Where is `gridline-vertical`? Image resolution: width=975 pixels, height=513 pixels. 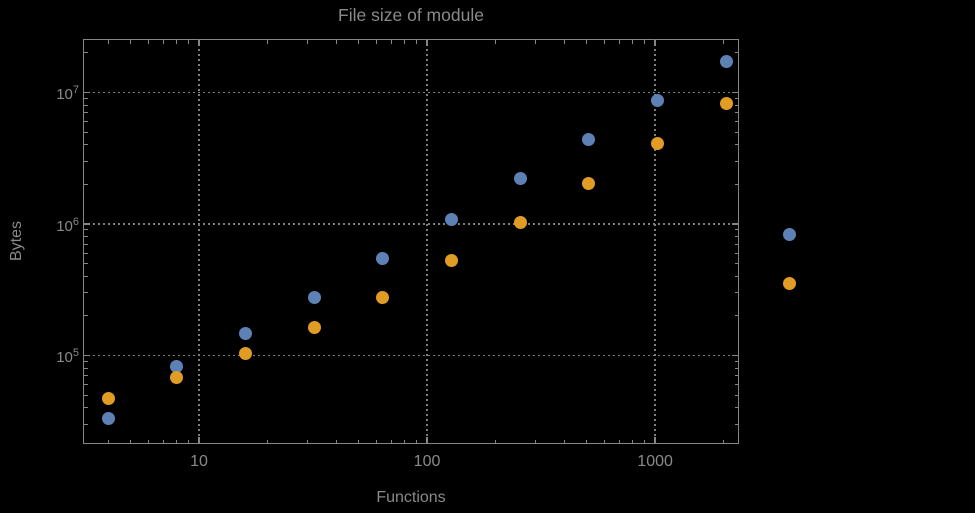 gridline-vertical is located at coordinates (655, 241).